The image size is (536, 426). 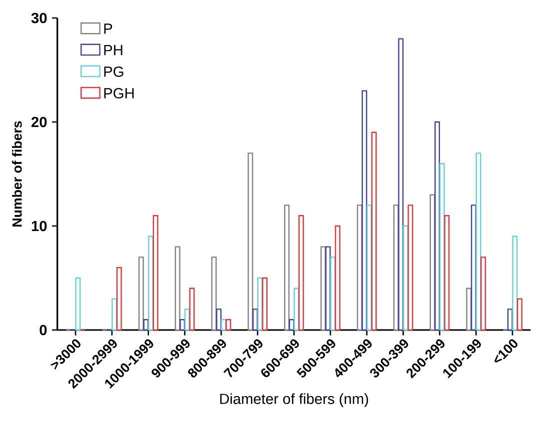 I want to click on y-tick-label: 30, so click(x=39, y=18).